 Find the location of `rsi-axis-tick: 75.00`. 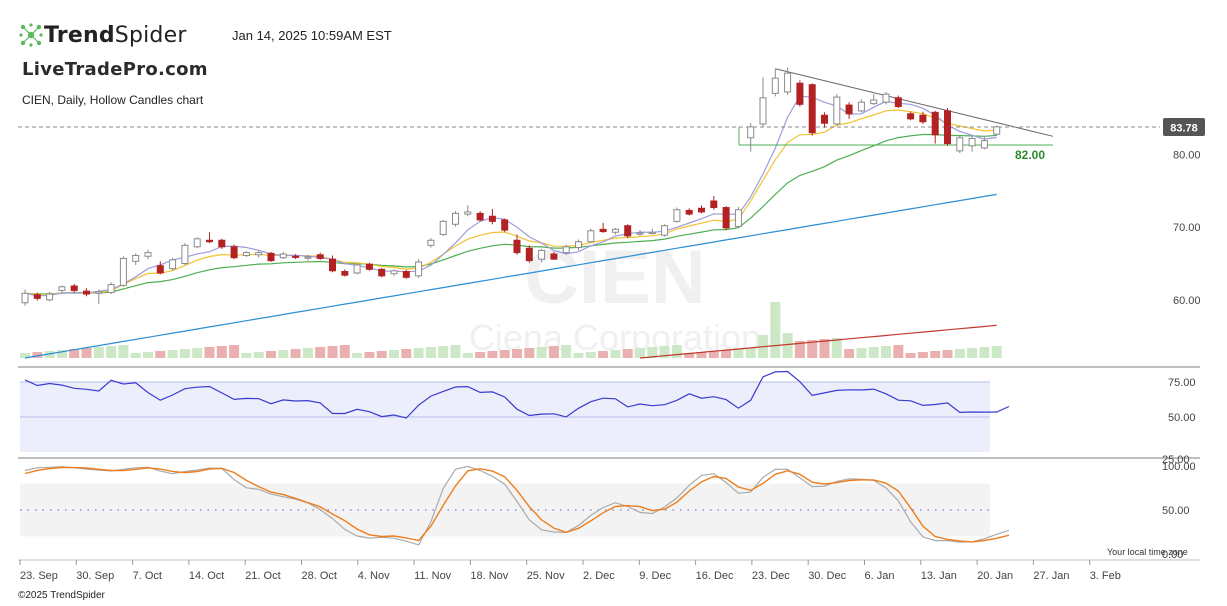

rsi-axis-tick: 75.00 is located at coordinates (1182, 383).